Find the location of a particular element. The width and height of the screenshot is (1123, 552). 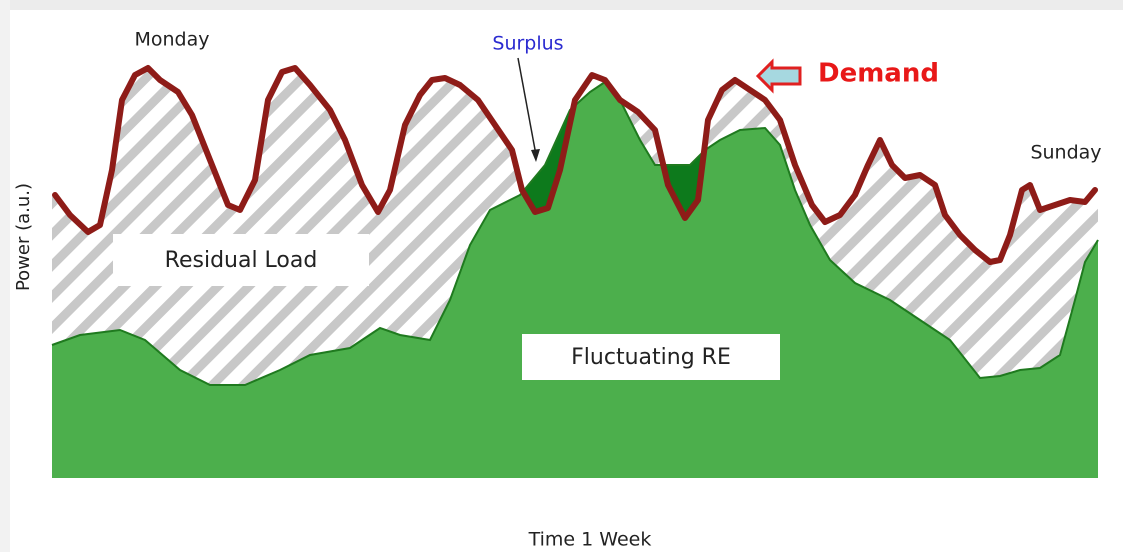

residual-load-box is located at coordinates (241, 260).